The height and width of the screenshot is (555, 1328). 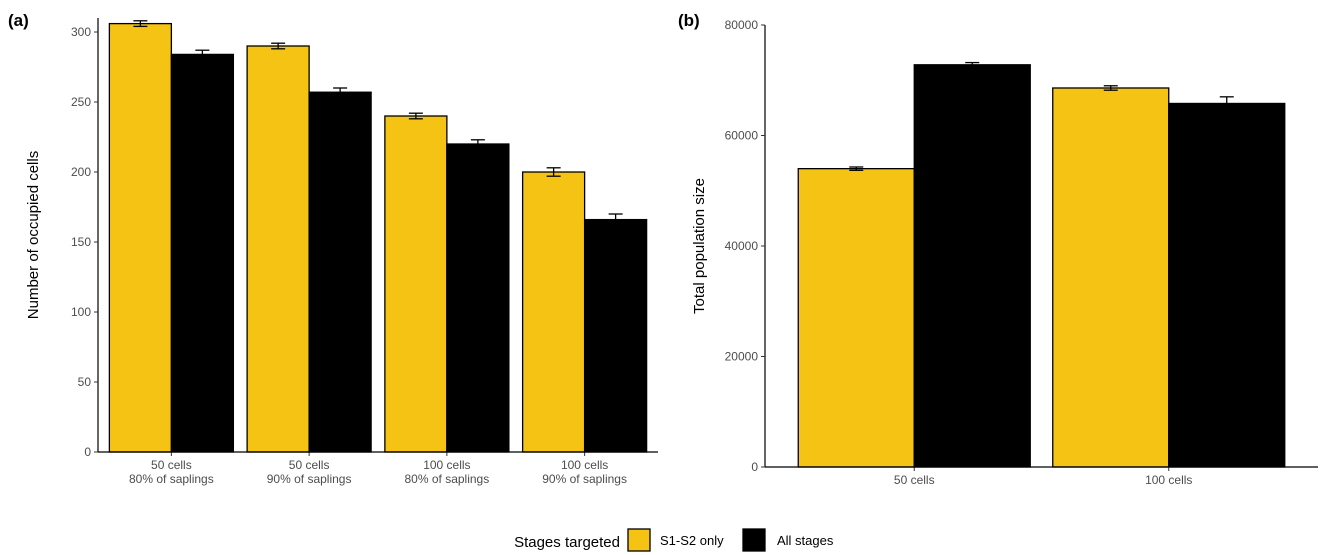 I want to click on y-tick-label-2: 100, so click(x=81, y=312).